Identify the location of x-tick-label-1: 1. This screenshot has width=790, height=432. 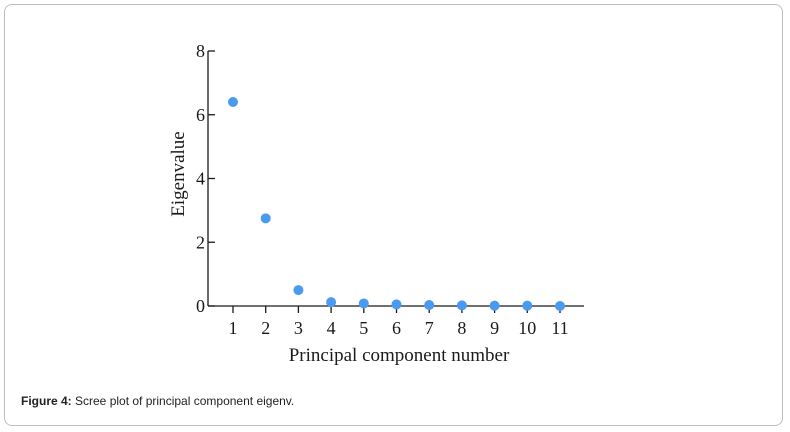
(233, 328).